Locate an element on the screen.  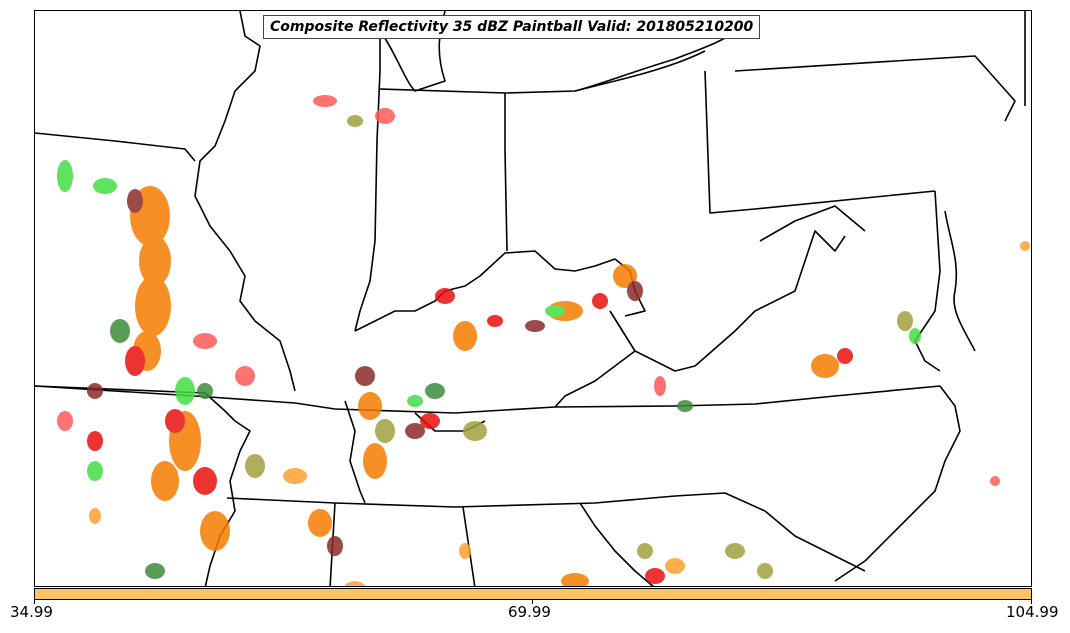
colorbar-tick-label-min: 34.99 is located at coordinates (31, 612).